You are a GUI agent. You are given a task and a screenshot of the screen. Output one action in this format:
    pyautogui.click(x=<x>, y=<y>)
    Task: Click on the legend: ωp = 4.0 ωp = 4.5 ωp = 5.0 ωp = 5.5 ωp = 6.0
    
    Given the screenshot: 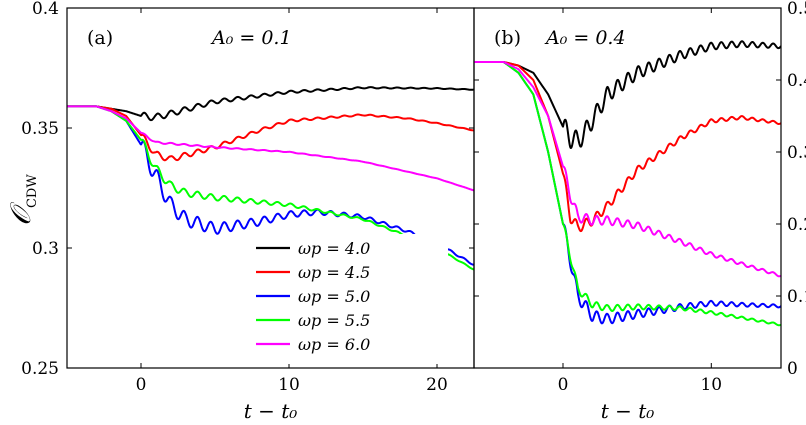 What is the action you would take?
    pyautogui.click(x=348, y=299)
    